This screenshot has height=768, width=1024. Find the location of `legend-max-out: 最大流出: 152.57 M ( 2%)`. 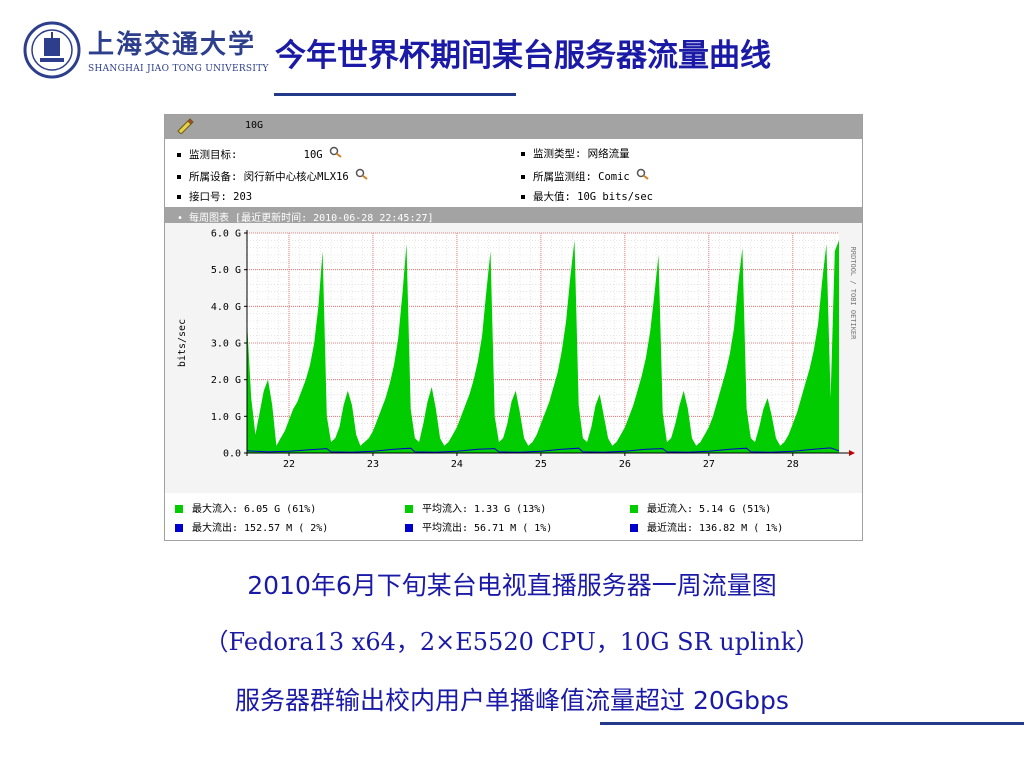

legend-max-out: 最大流出: 152.57 M ( 2%) is located at coordinates (251, 526).